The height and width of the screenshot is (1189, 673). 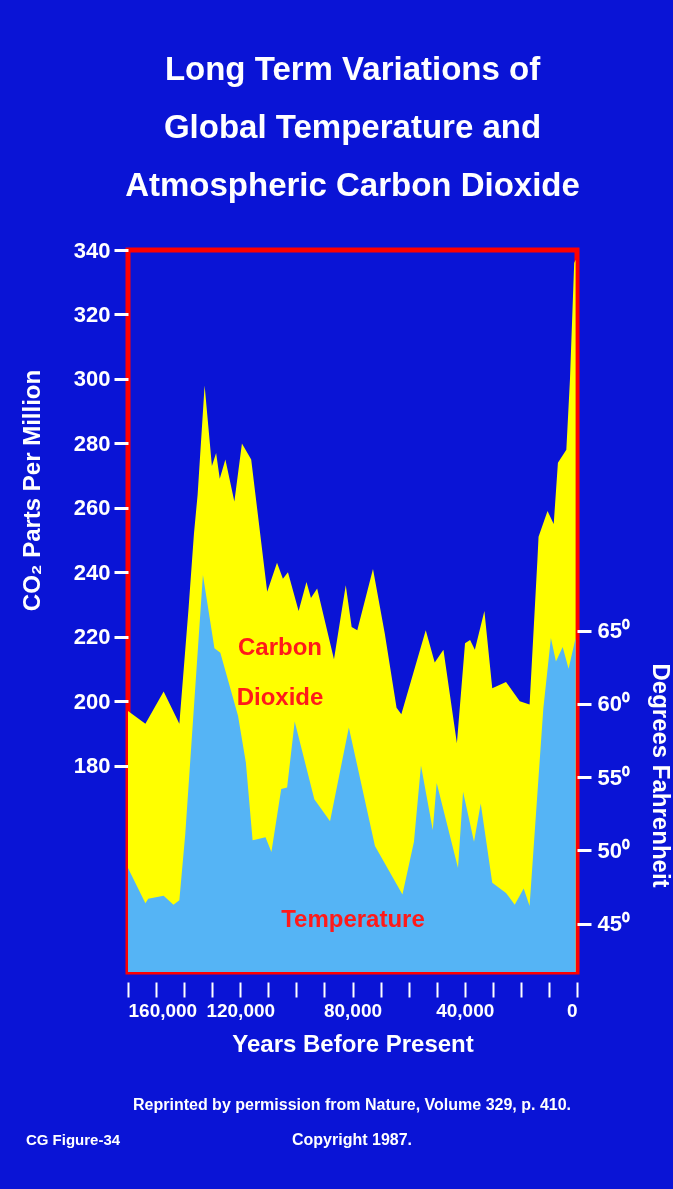 What do you see at coordinates (92, 572) in the screenshot?
I see `y-tick-label: 240` at bounding box center [92, 572].